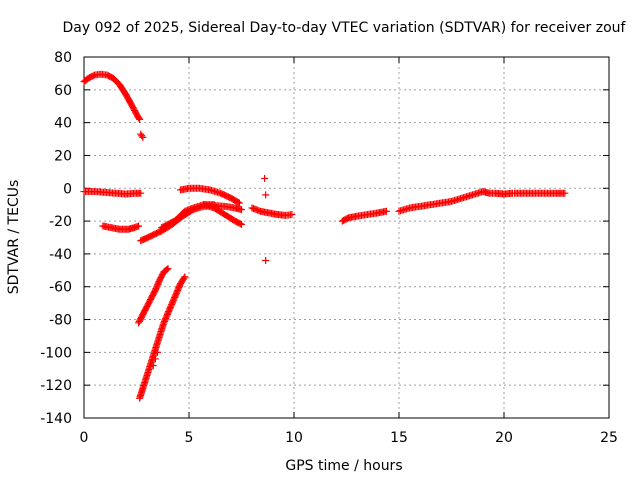 The height and width of the screenshot is (480, 640). Describe the element at coordinates (56, 353) in the screenshot. I see `y-tick-label: -100` at that location.